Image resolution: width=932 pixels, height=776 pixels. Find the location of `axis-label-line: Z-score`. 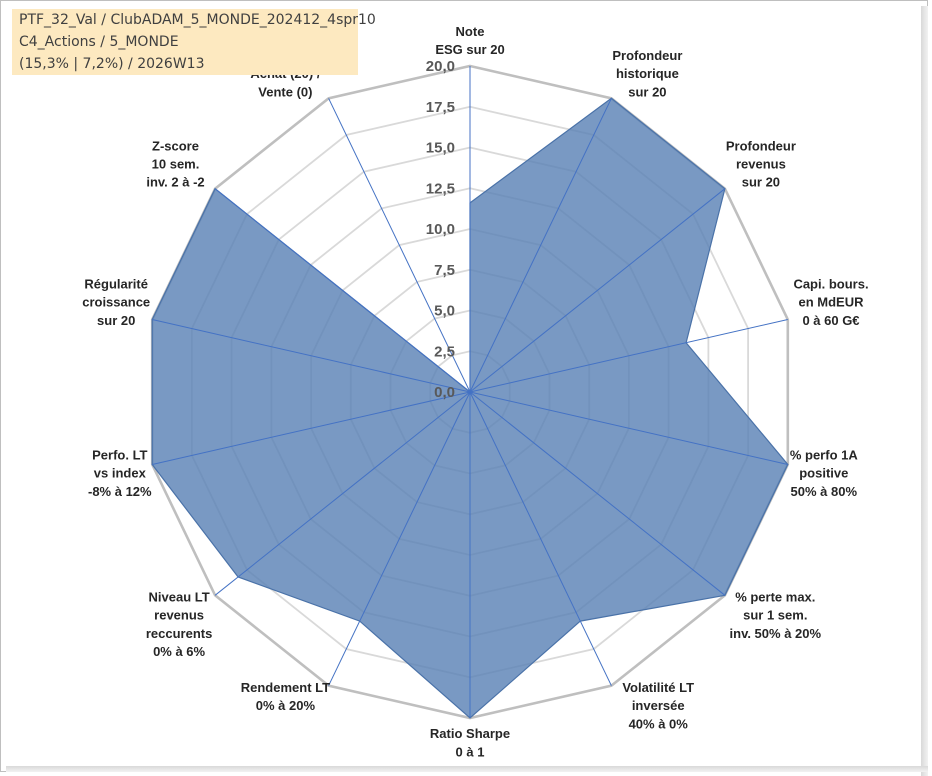

axis-label-line: Z-score is located at coordinates (175, 145).